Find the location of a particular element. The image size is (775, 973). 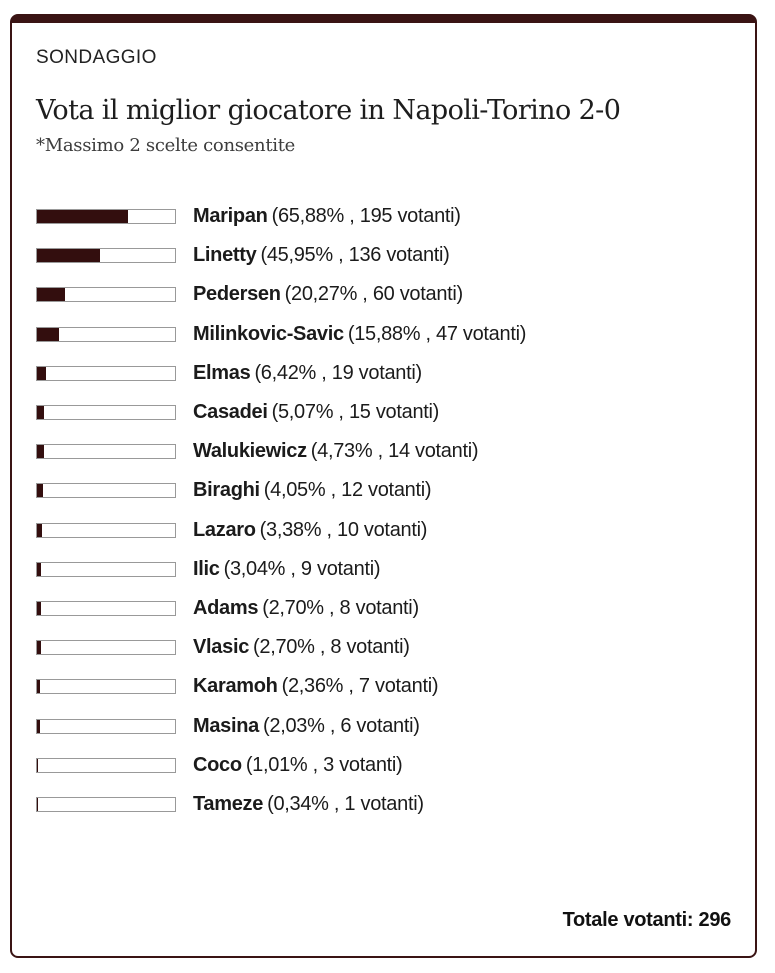

player-name: Coco is located at coordinates (217, 764).